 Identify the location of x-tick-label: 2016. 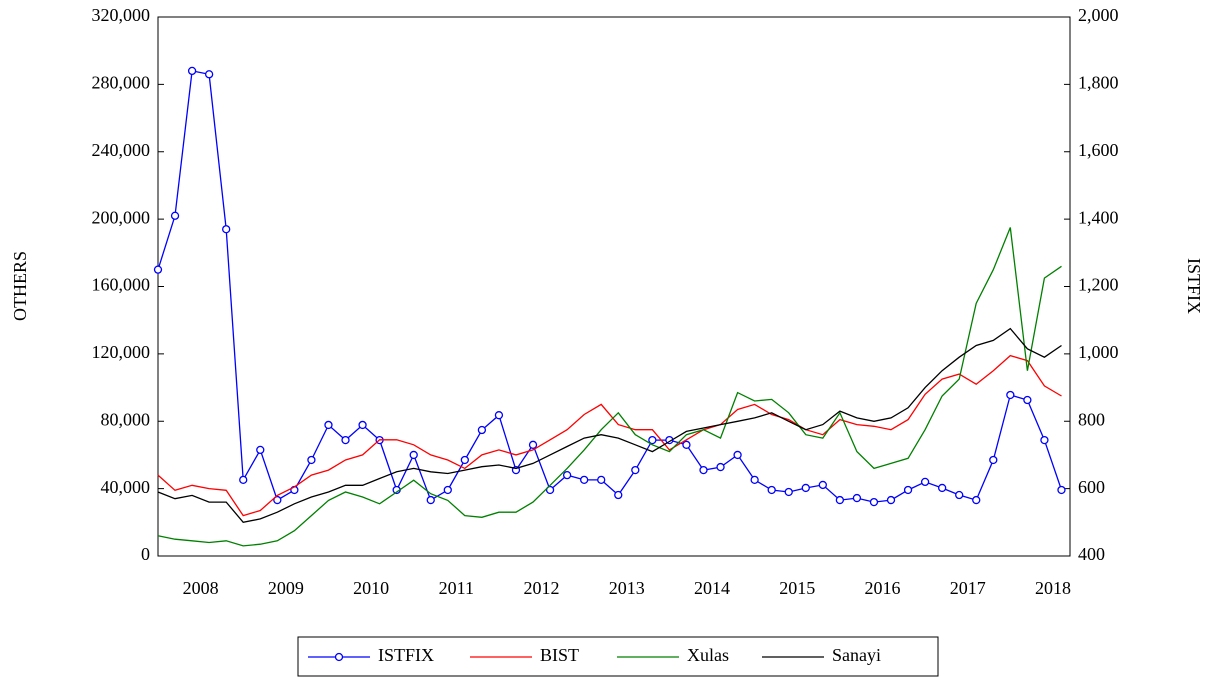
(882, 588).